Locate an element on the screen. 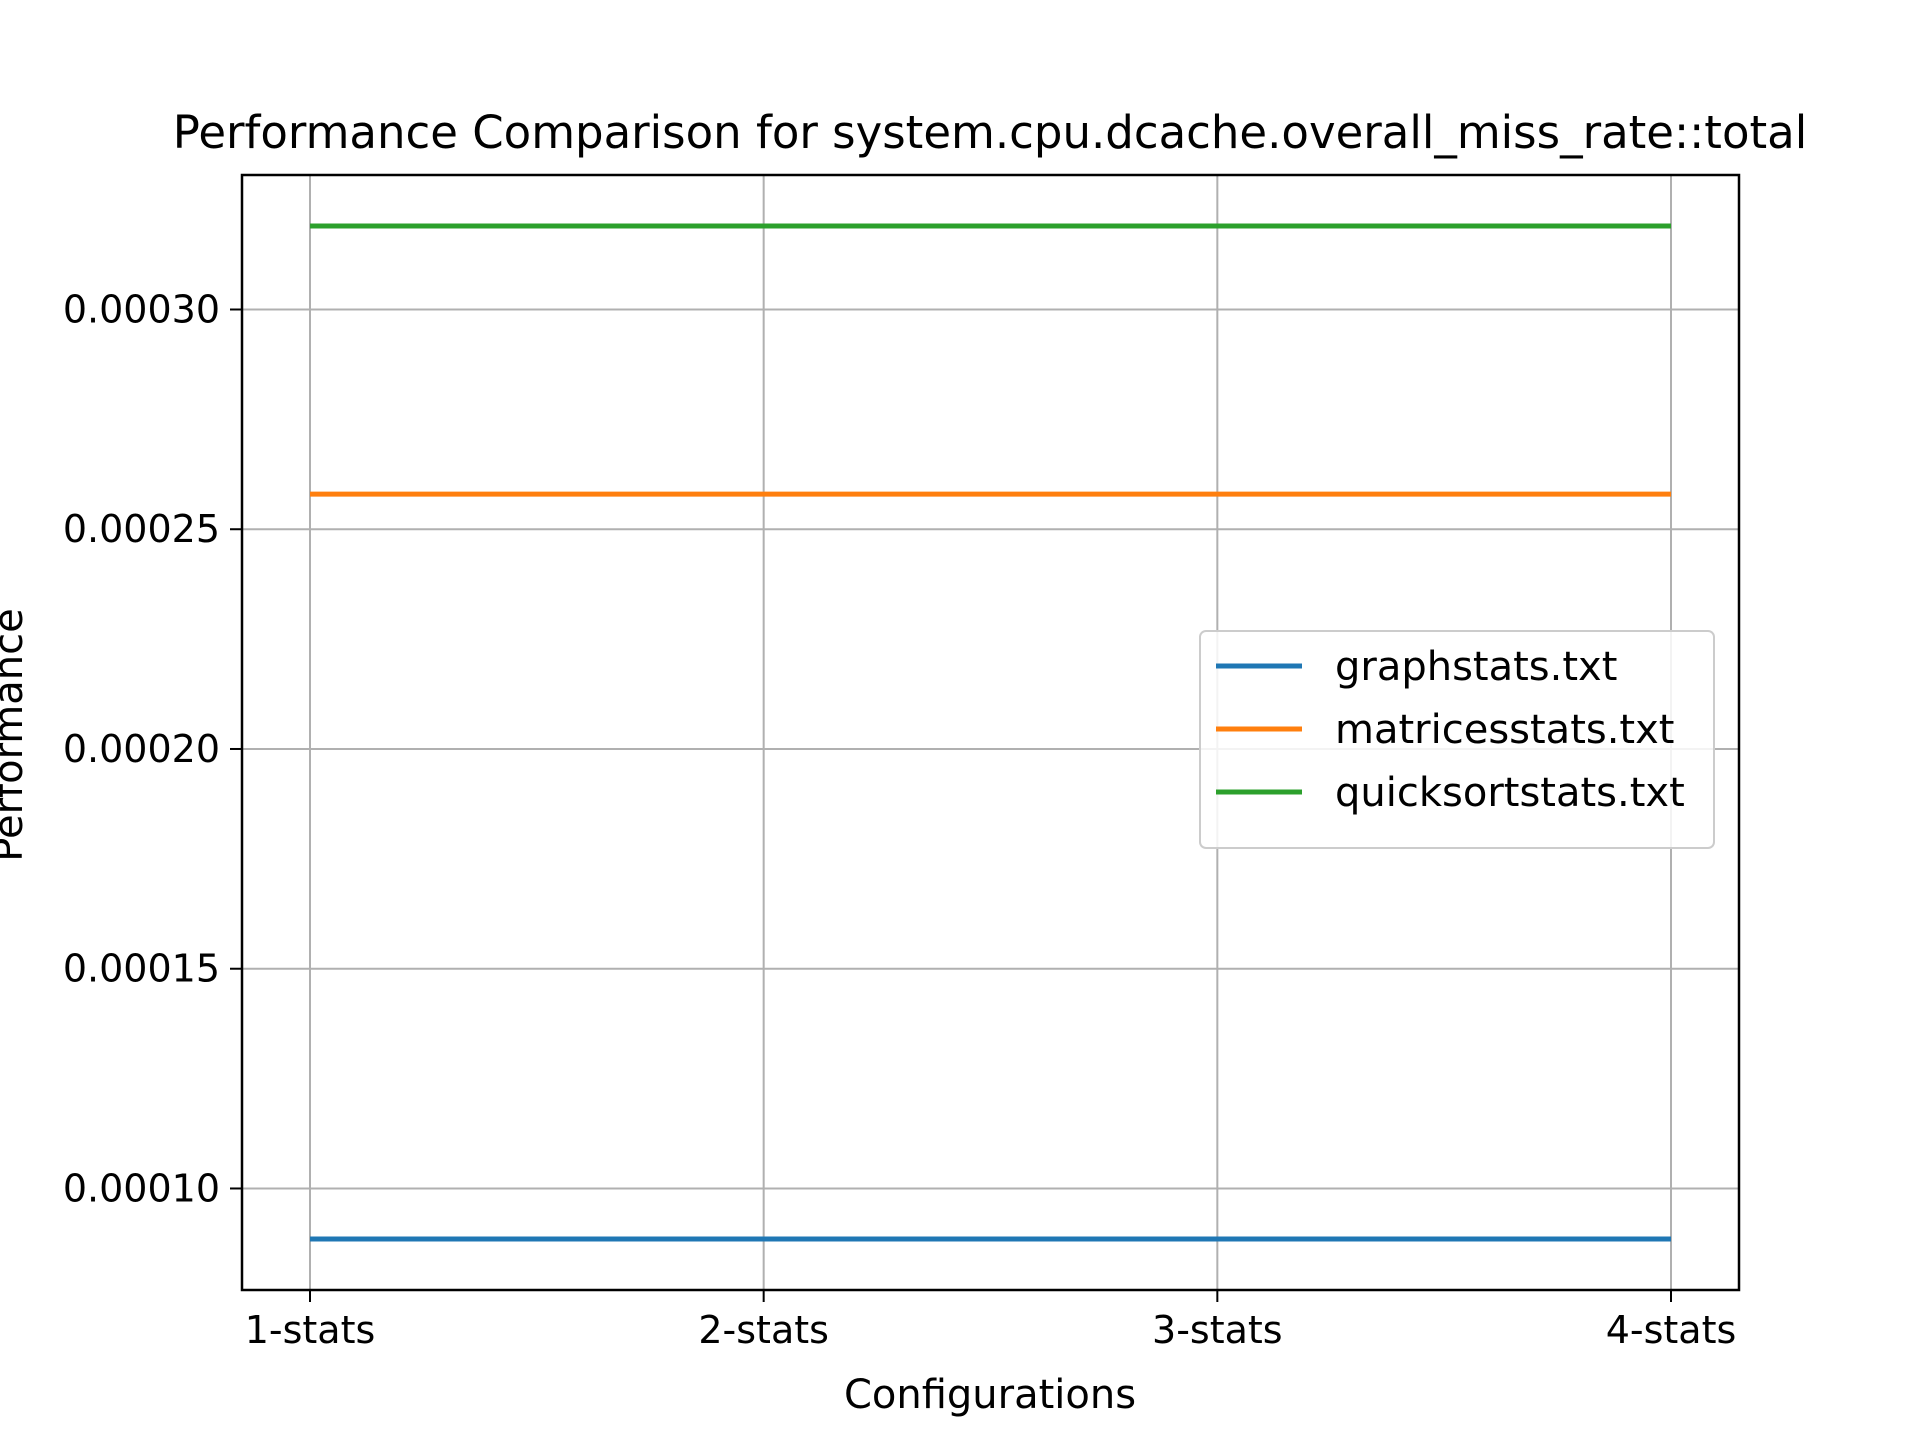 The height and width of the screenshot is (1440, 1920). y-tick-label: 0.00020 is located at coordinates (141, 749).